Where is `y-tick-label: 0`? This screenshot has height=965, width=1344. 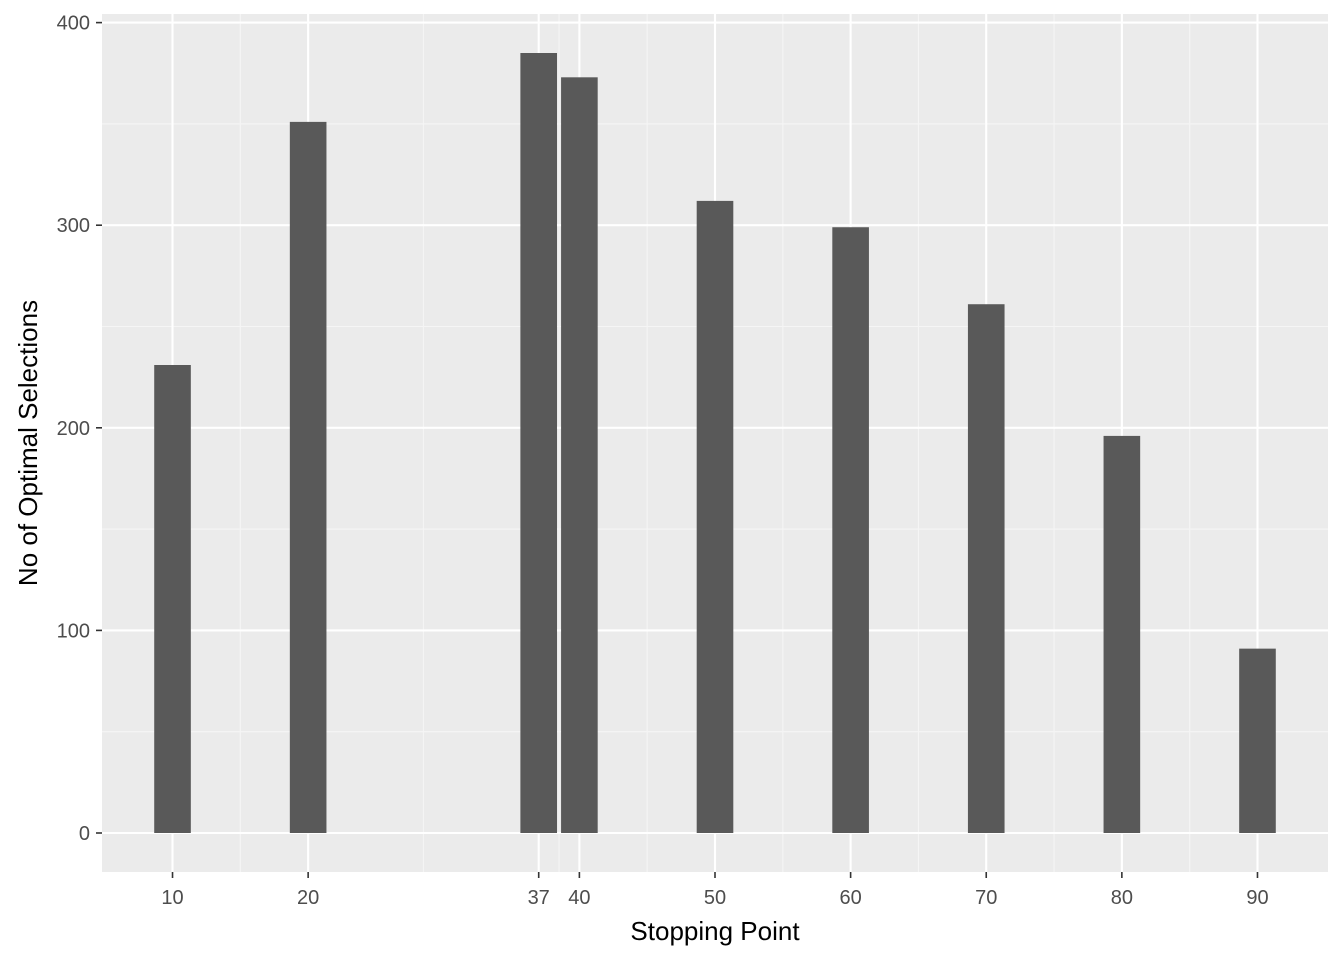
y-tick-label: 0 is located at coordinates (84, 834).